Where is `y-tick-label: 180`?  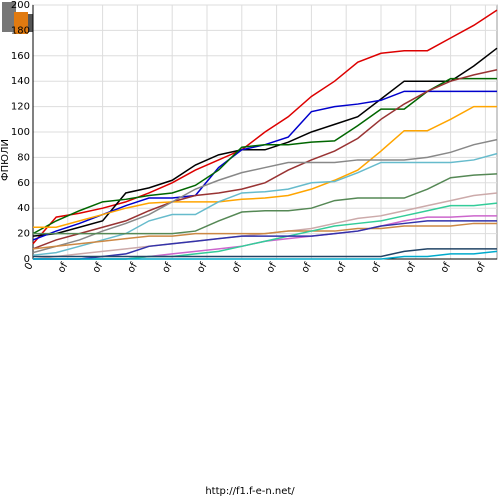
y-tick-label: 180 is located at coordinates (20, 30).